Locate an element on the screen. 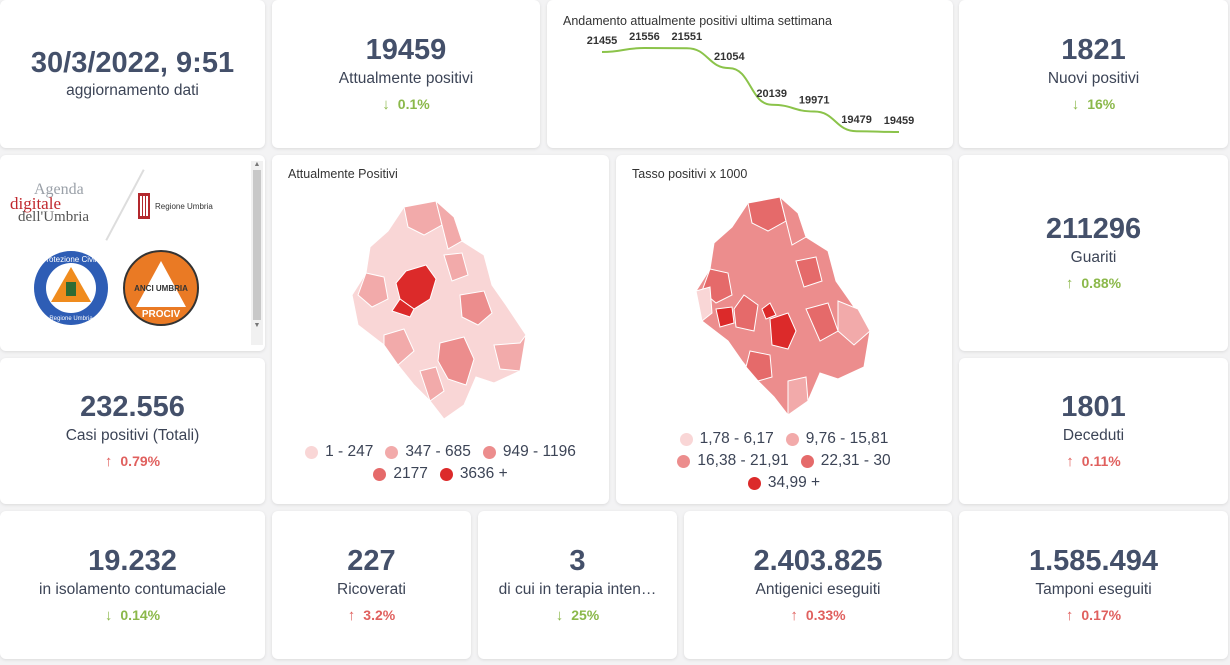  anci-prociv-logo: ANCI UMBRIA PROCIV is located at coordinates (161, 288).